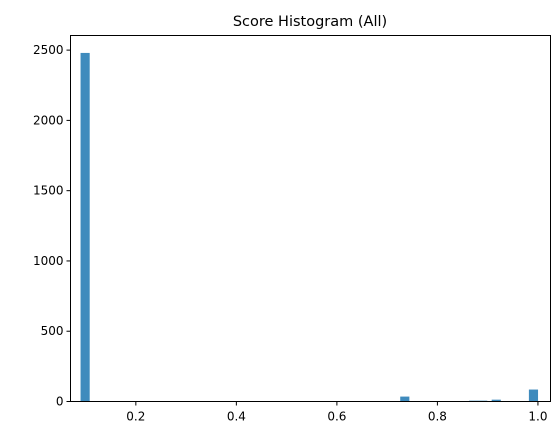 This screenshot has width=560, height=435. I want to click on y-tick-label: 2500, so click(48, 50).